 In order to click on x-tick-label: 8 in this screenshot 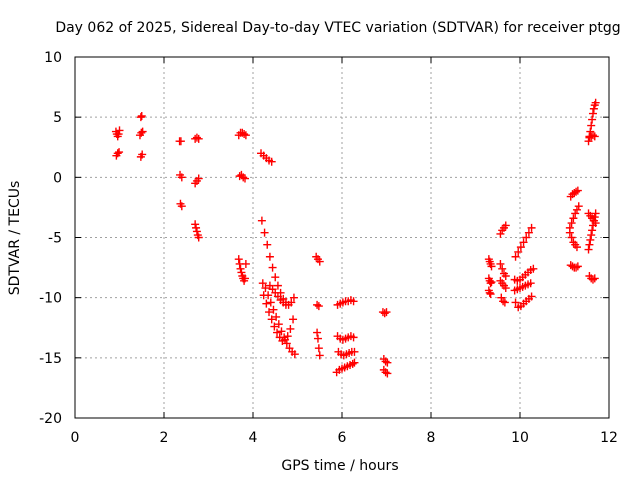, I will do `click(431, 438)`.